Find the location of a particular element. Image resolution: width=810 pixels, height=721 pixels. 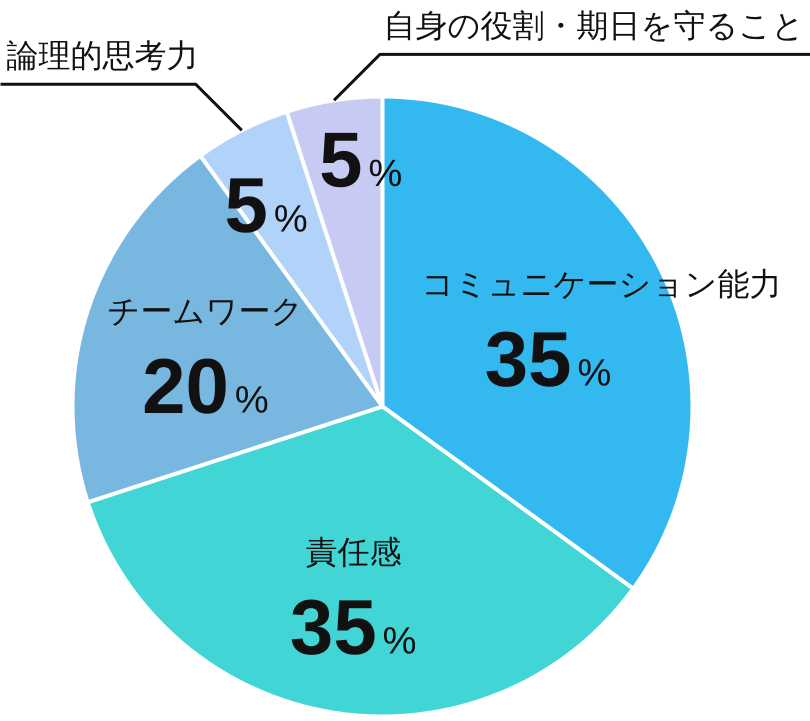

data-label: 5% is located at coordinates (266, 205).